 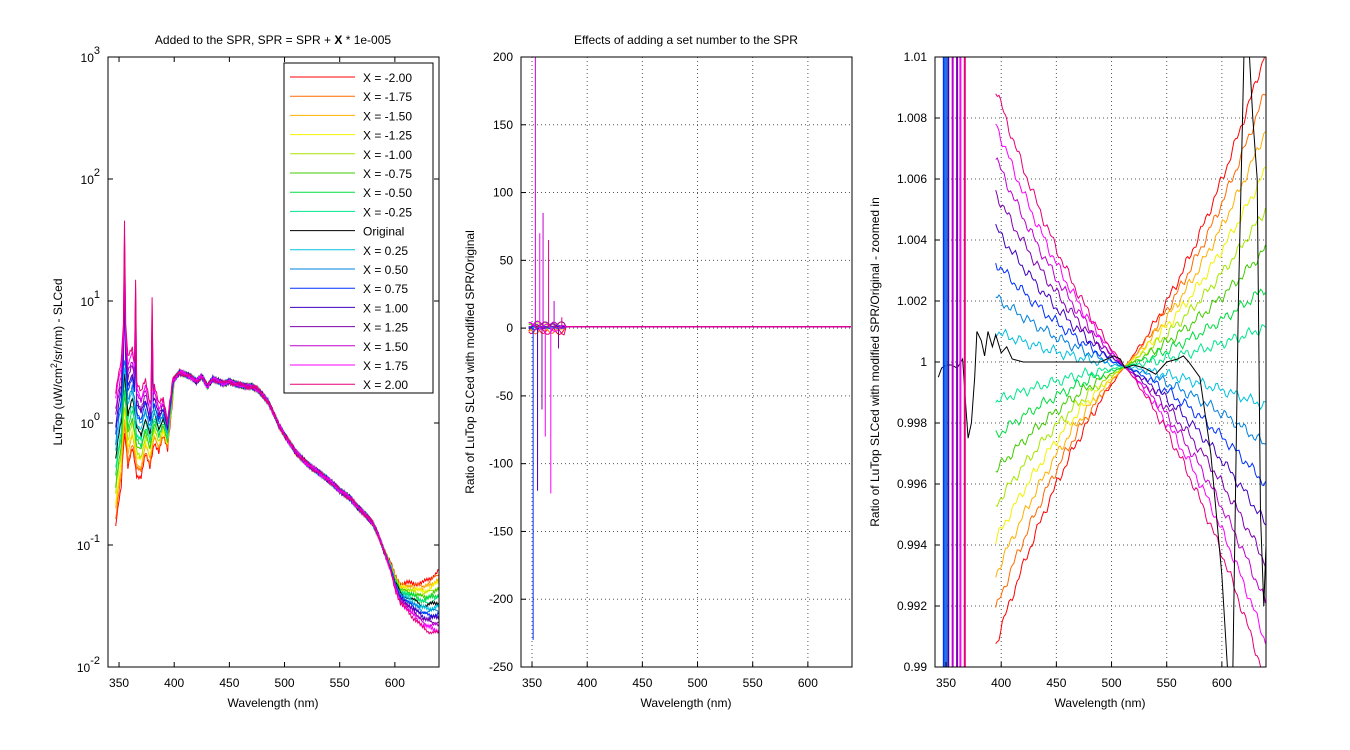 I want to click on legend-label: X = 1.50, so click(x=385, y=347).